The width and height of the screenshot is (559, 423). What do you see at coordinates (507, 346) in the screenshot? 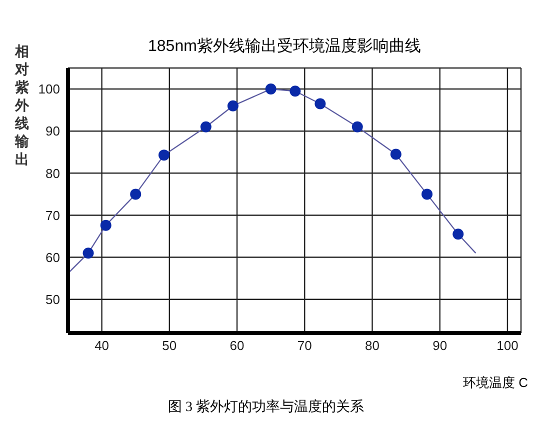
I see `x-tick-label: 100` at bounding box center [507, 346].